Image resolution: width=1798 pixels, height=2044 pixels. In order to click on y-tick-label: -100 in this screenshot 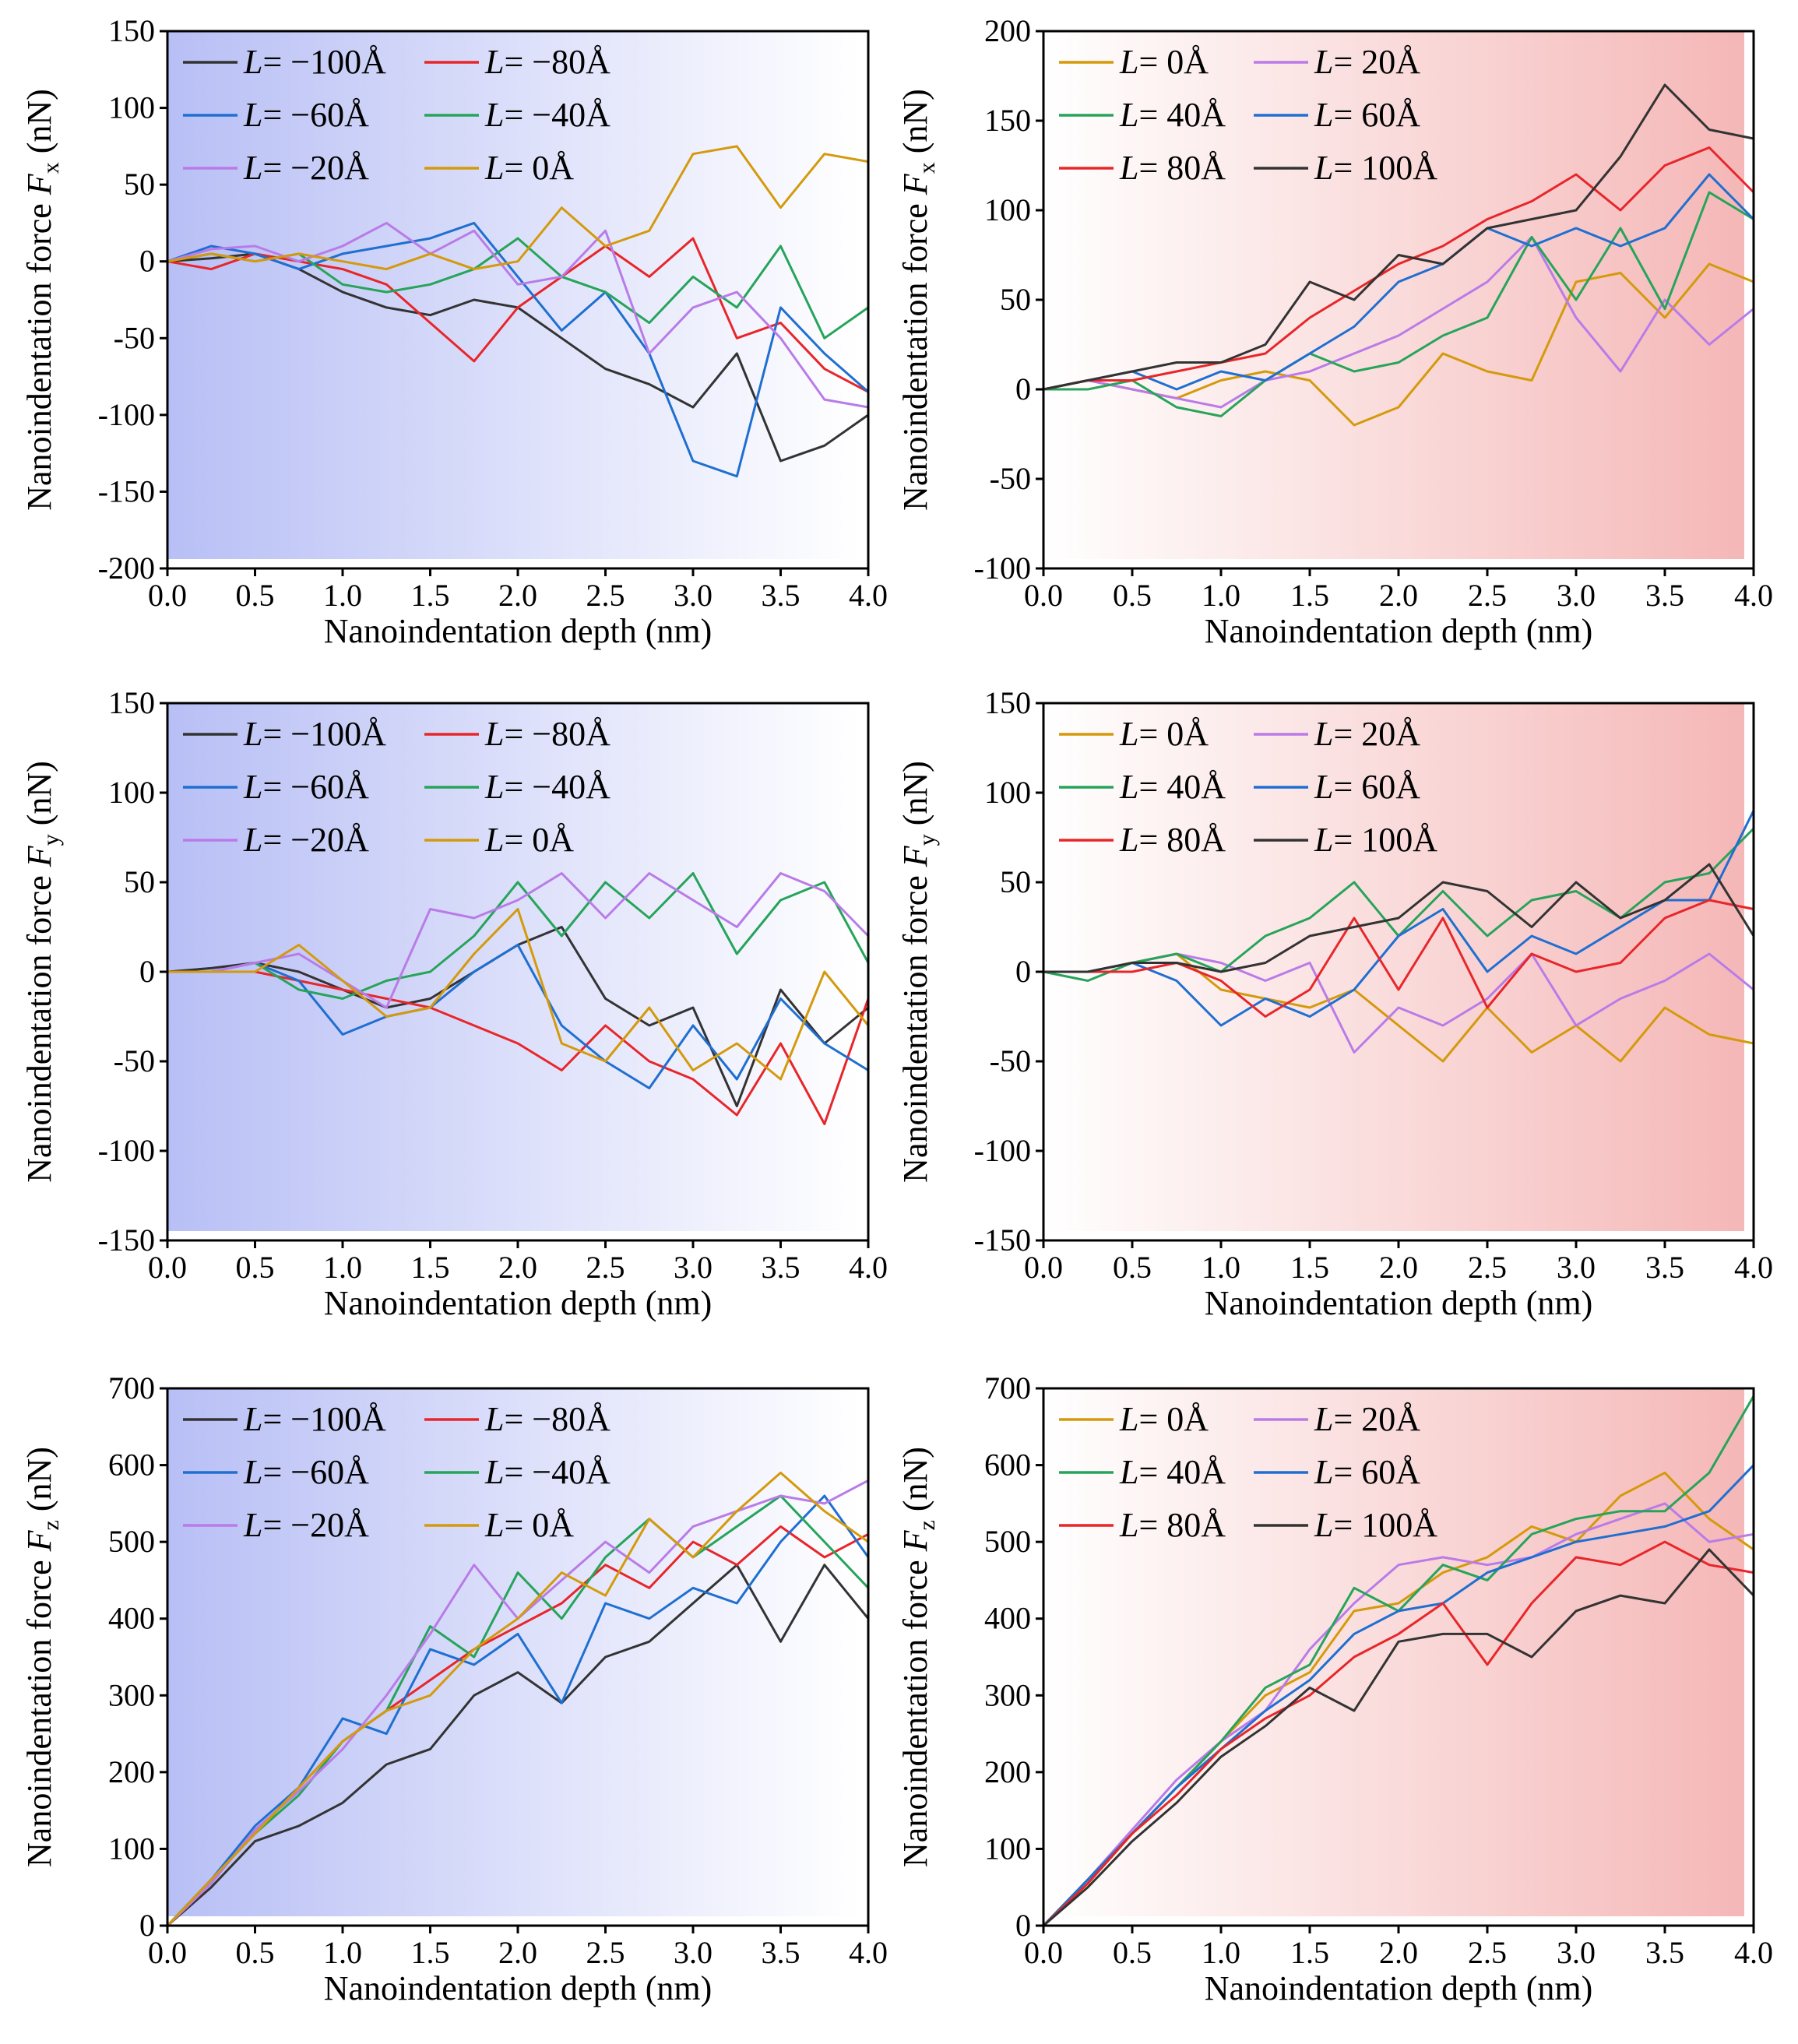, I will do `click(1002, 1150)`.